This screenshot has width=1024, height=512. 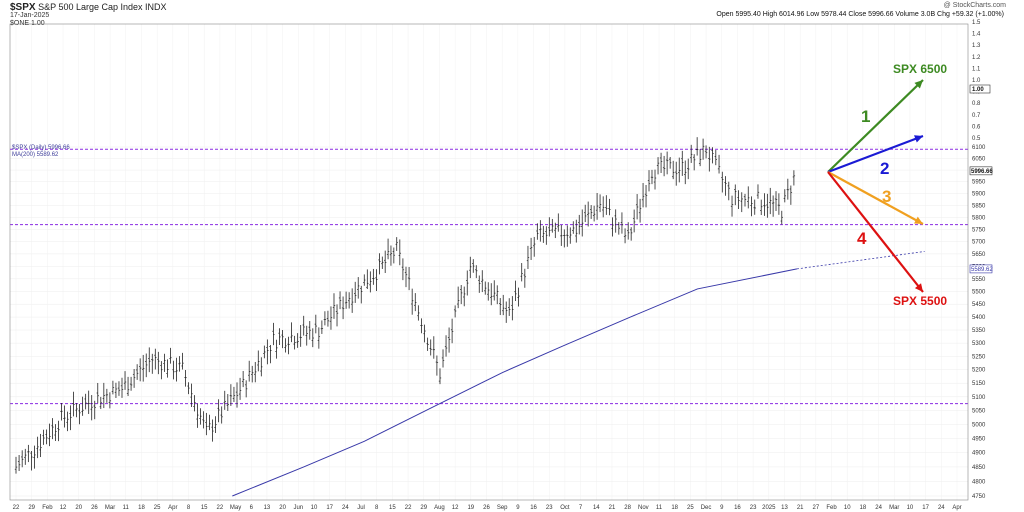 I want to click on last-price-label: 5996.66, so click(x=982, y=172).